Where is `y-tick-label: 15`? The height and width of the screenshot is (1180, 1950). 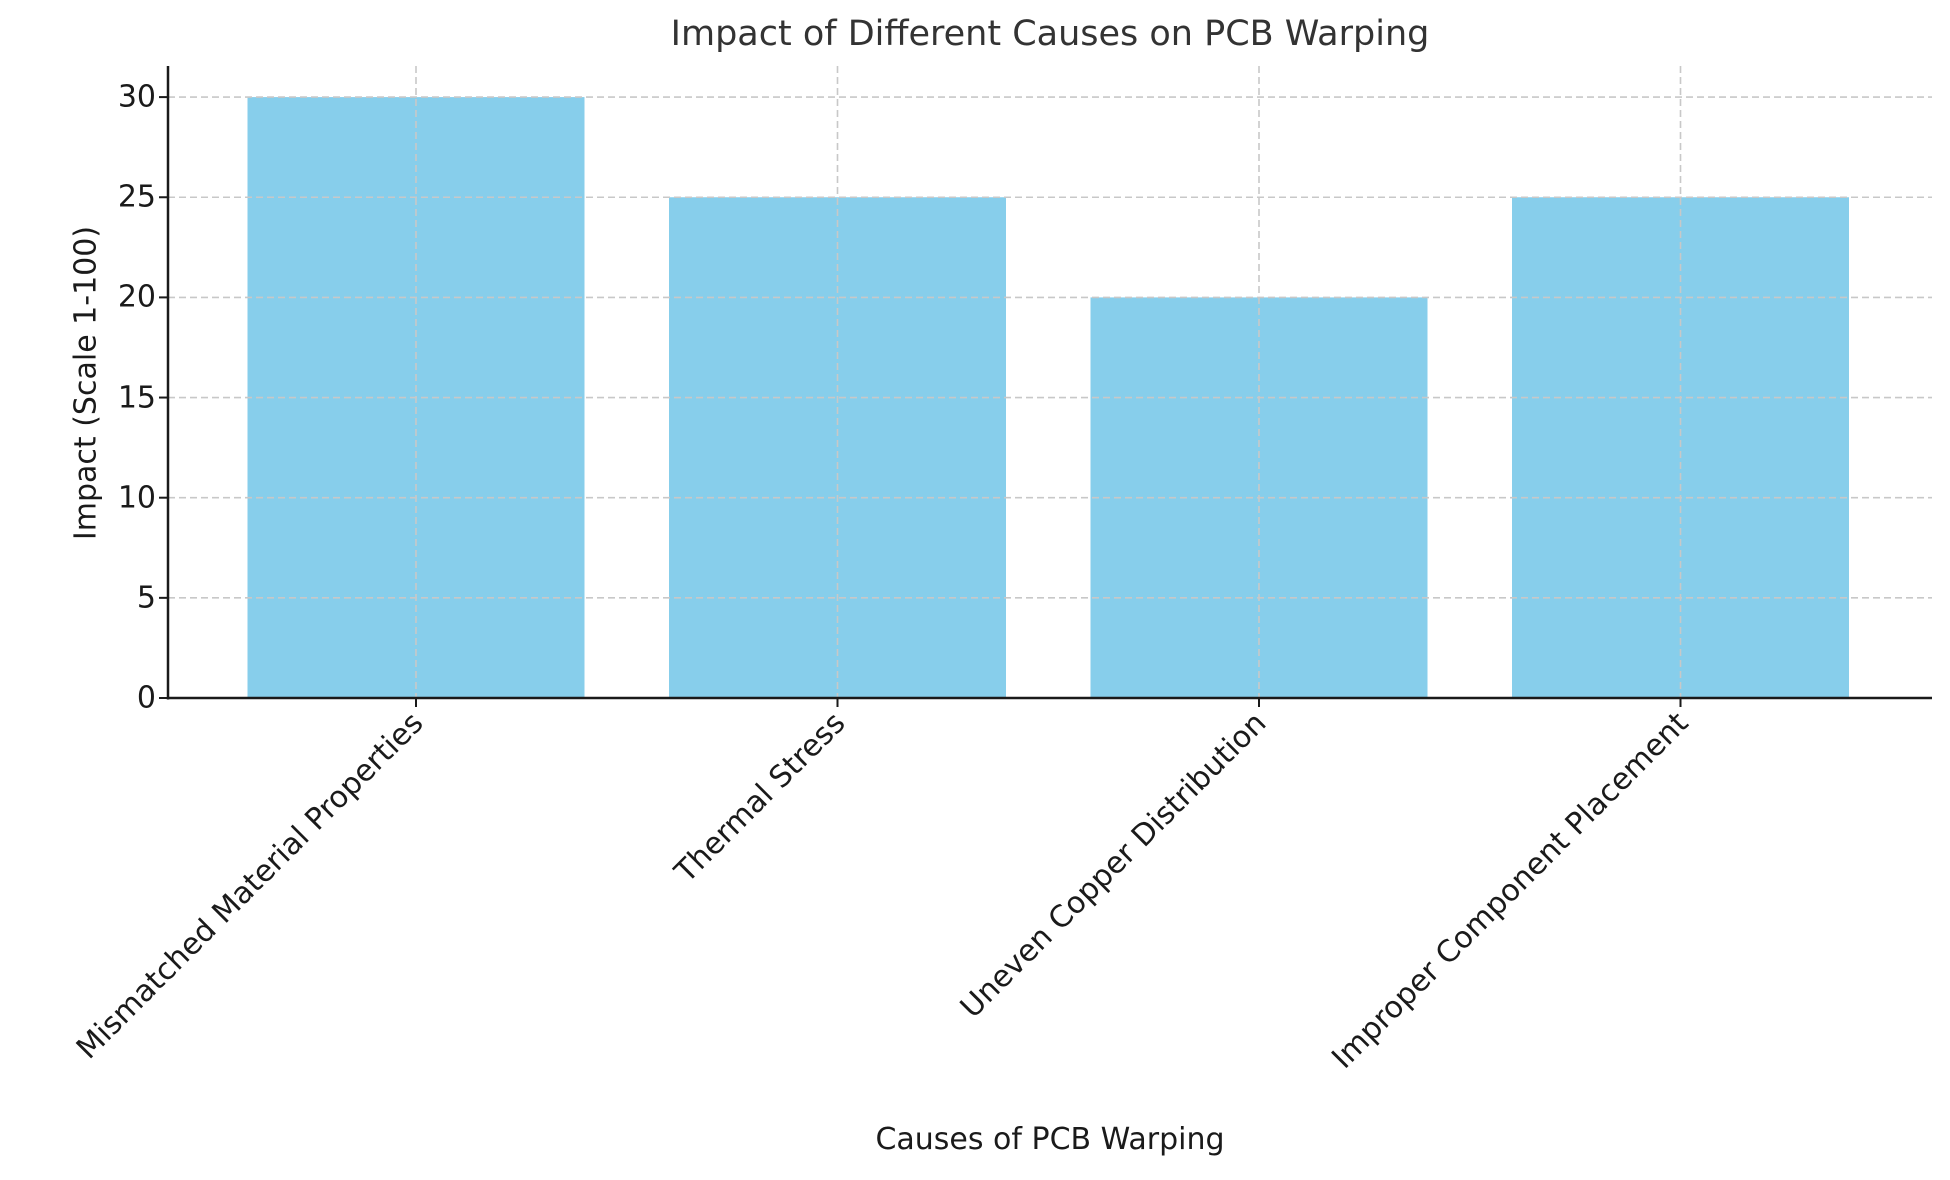 y-tick-label: 15 is located at coordinates (136, 398).